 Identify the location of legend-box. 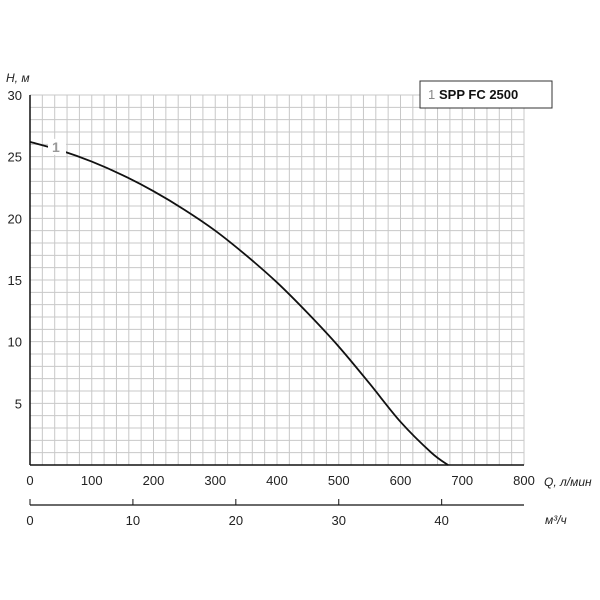
(486, 94).